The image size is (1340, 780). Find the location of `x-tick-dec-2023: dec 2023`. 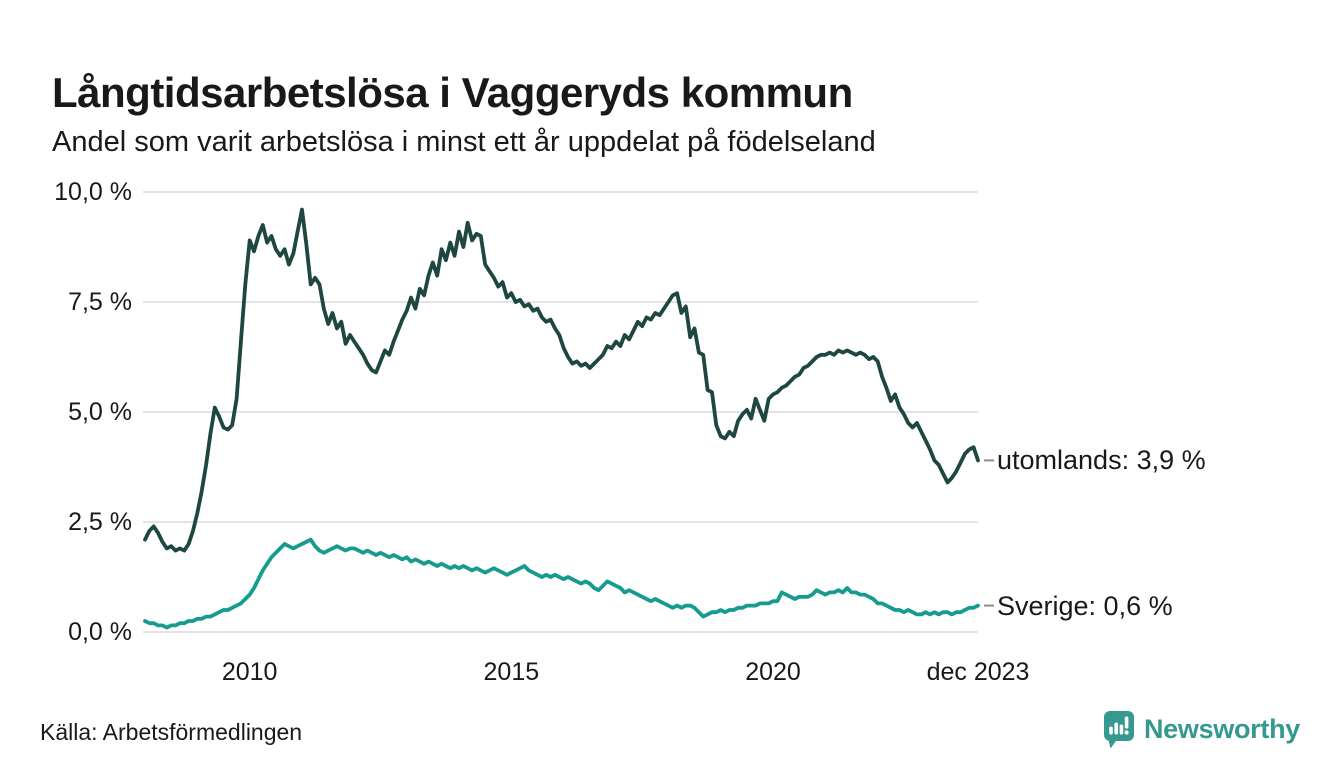

x-tick-dec-2023: dec 2023 is located at coordinates (978, 672).